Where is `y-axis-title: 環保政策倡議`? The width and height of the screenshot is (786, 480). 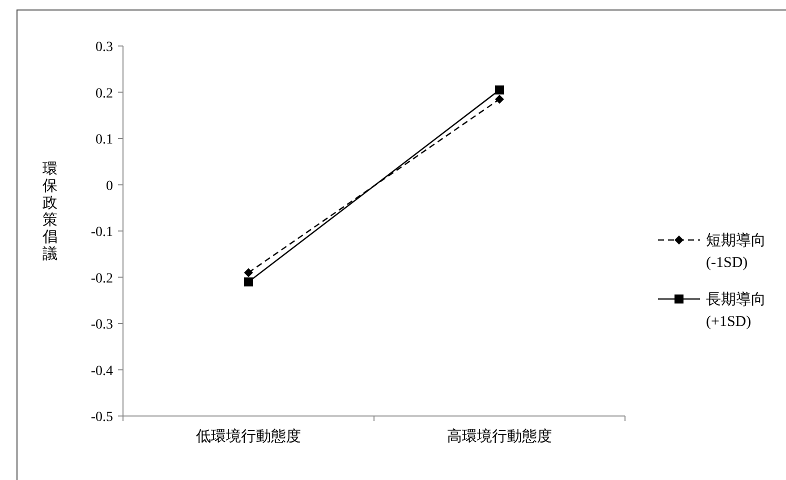
y-axis-title: 環保政策倡議 is located at coordinates (50, 212).